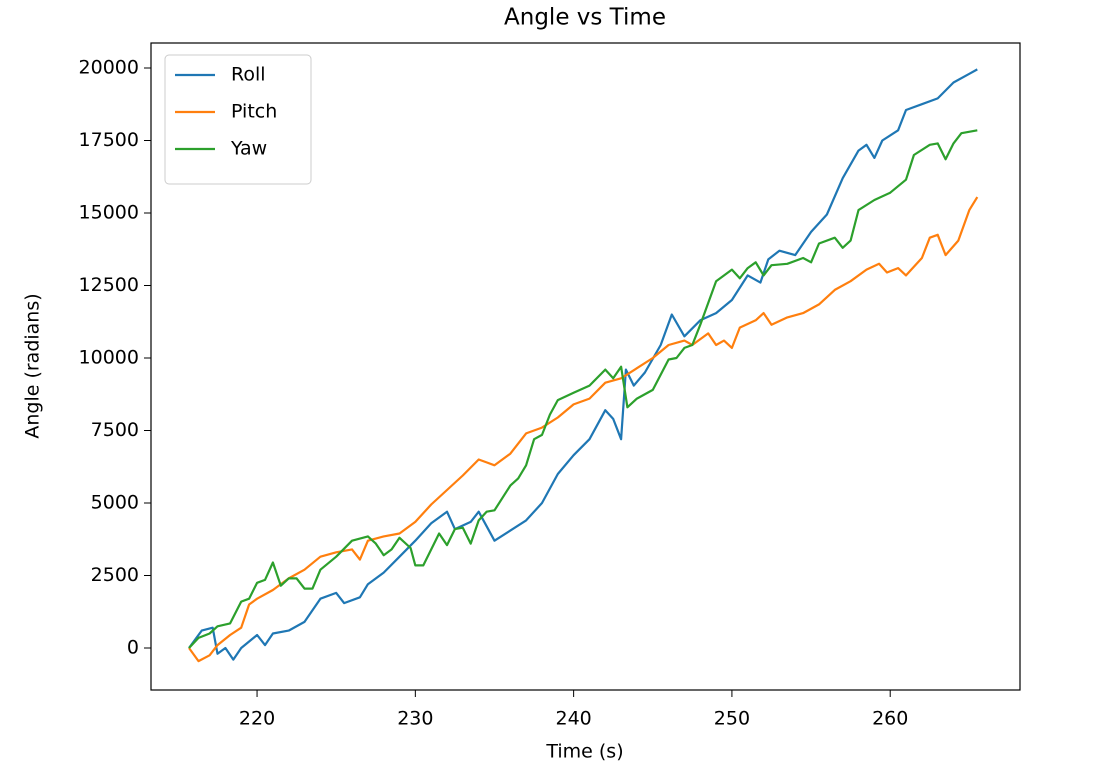 The height and width of the screenshot is (784, 1093). Describe the element at coordinates (732, 719) in the screenshot. I see `x-tick-label: 250` at that location.